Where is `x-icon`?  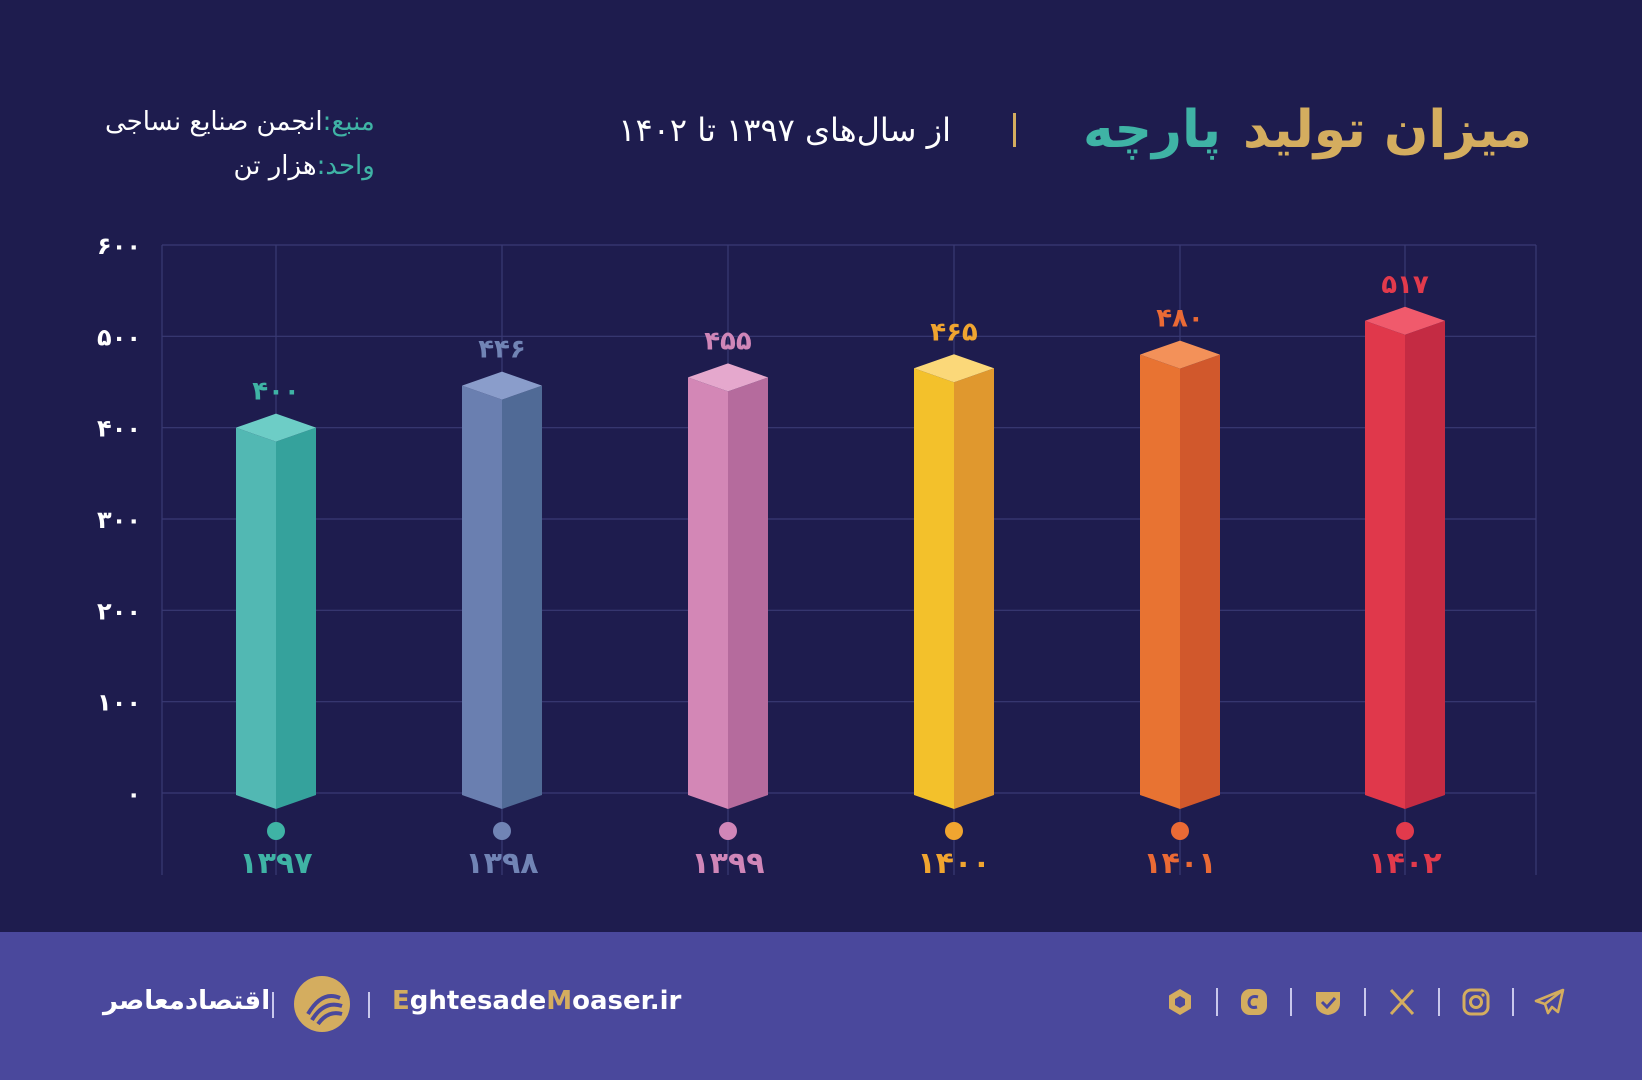
x-icon is located at coordinates (1402, 1002).